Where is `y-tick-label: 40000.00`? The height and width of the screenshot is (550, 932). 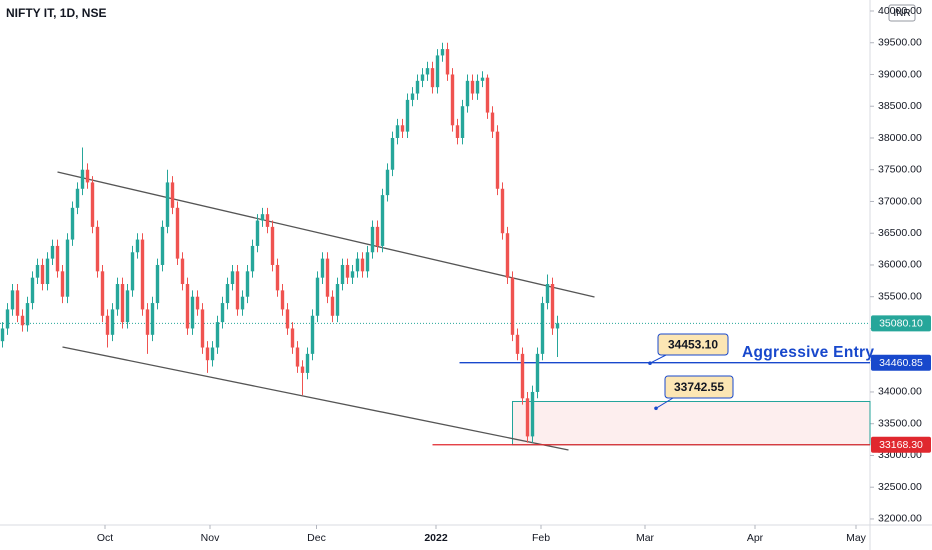 y-tick-label: 40000.00 is located at coordinates (900, 11).